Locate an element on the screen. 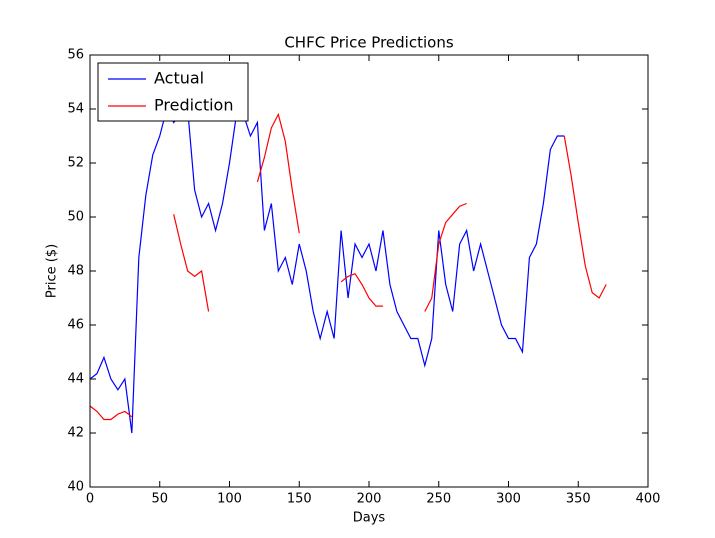  y-tick-label: 54 is located at coordinates (75, 109).